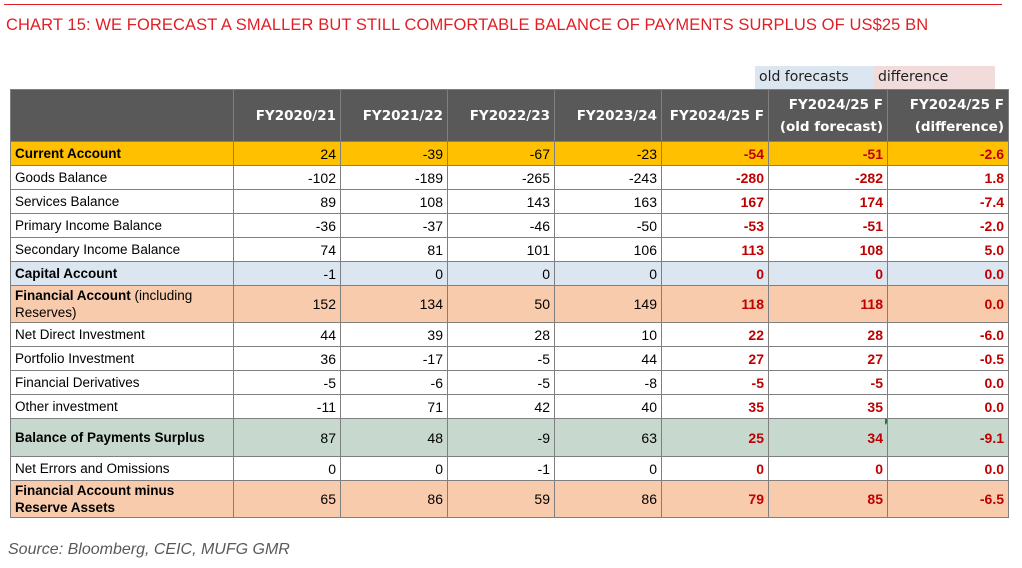  Describe the element at coordinates (608, 382) in the screenshot. I see `cell: -8` at that location.